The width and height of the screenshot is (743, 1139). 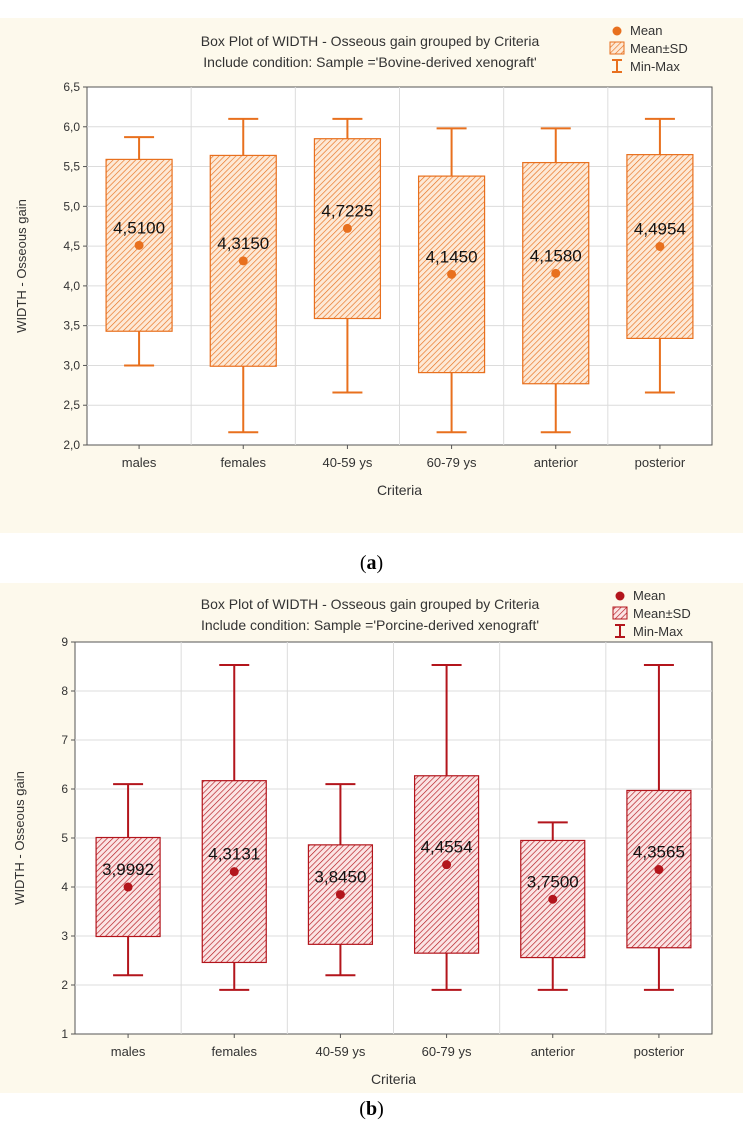 What do you see at coordinates (362, 1109) in the screenshot?
I see `caption-b-open: (` at bounding box center [362, 1109].